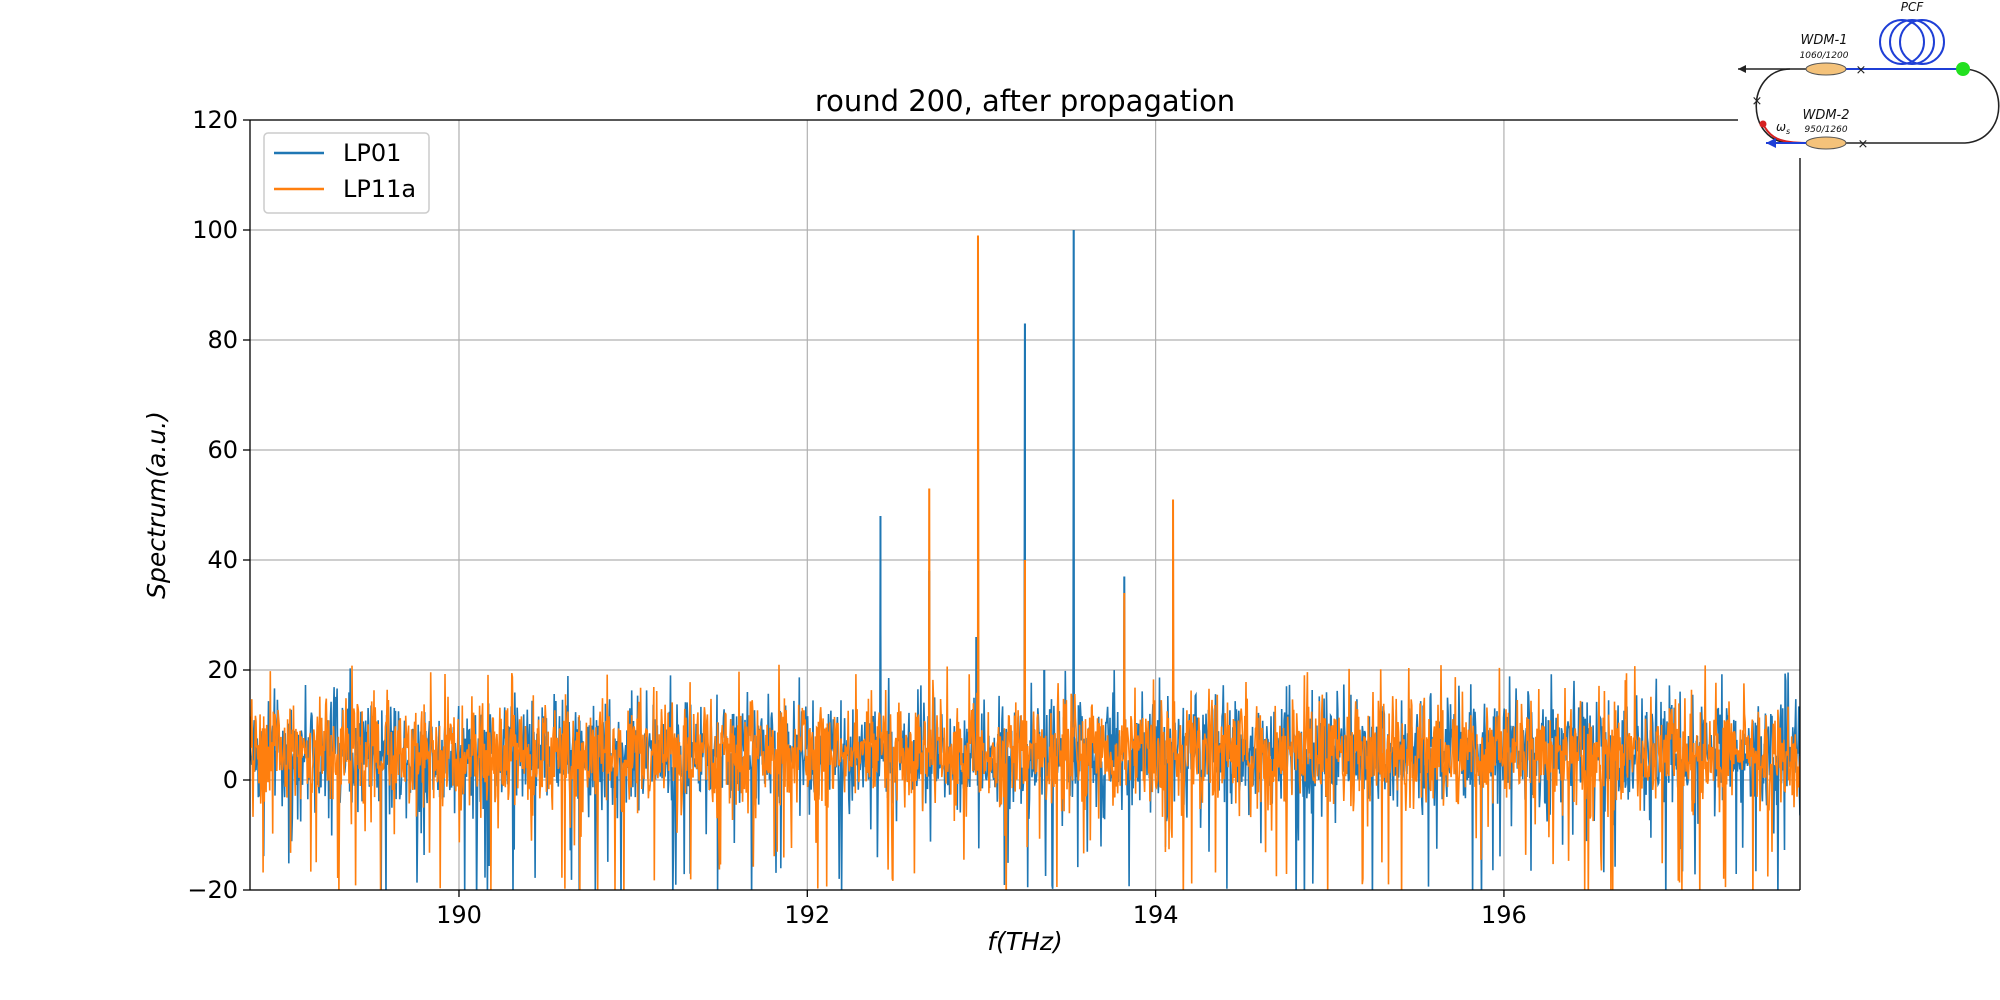 This screenshot has height=1000, width=2000. What do you see at coordinates (807, 915) in the screenshot?
I see `x-tick-label: 192` at bounding box center [807, 915].